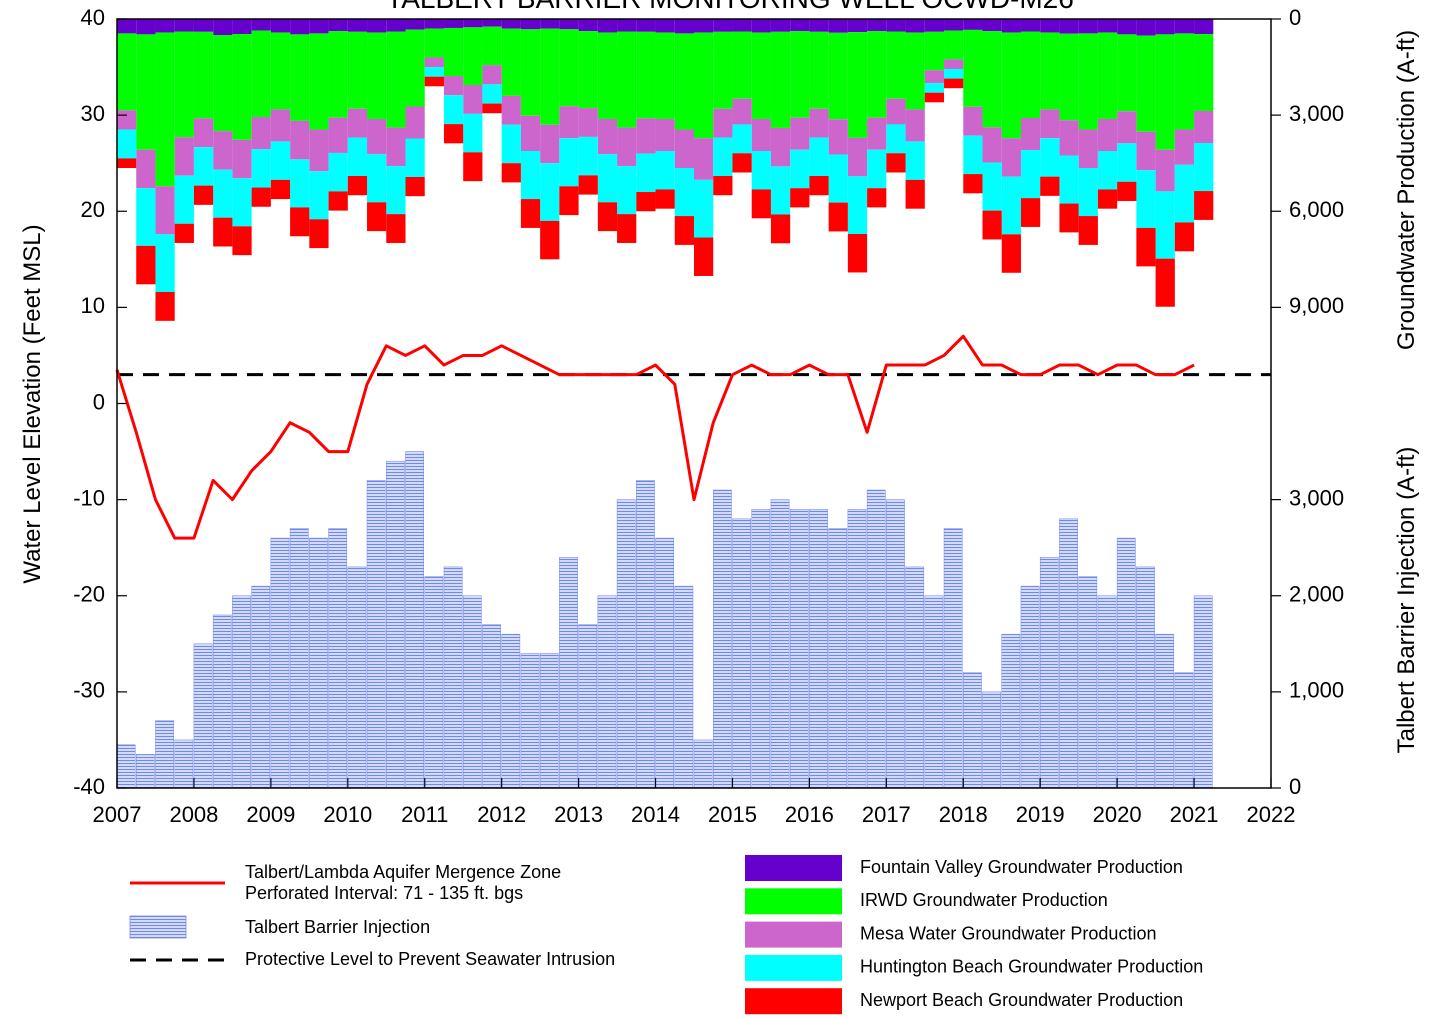 This screenshot has height=1017, width=1430. I want to click on y2-tick-label: 3,000, so click(1316, 113).